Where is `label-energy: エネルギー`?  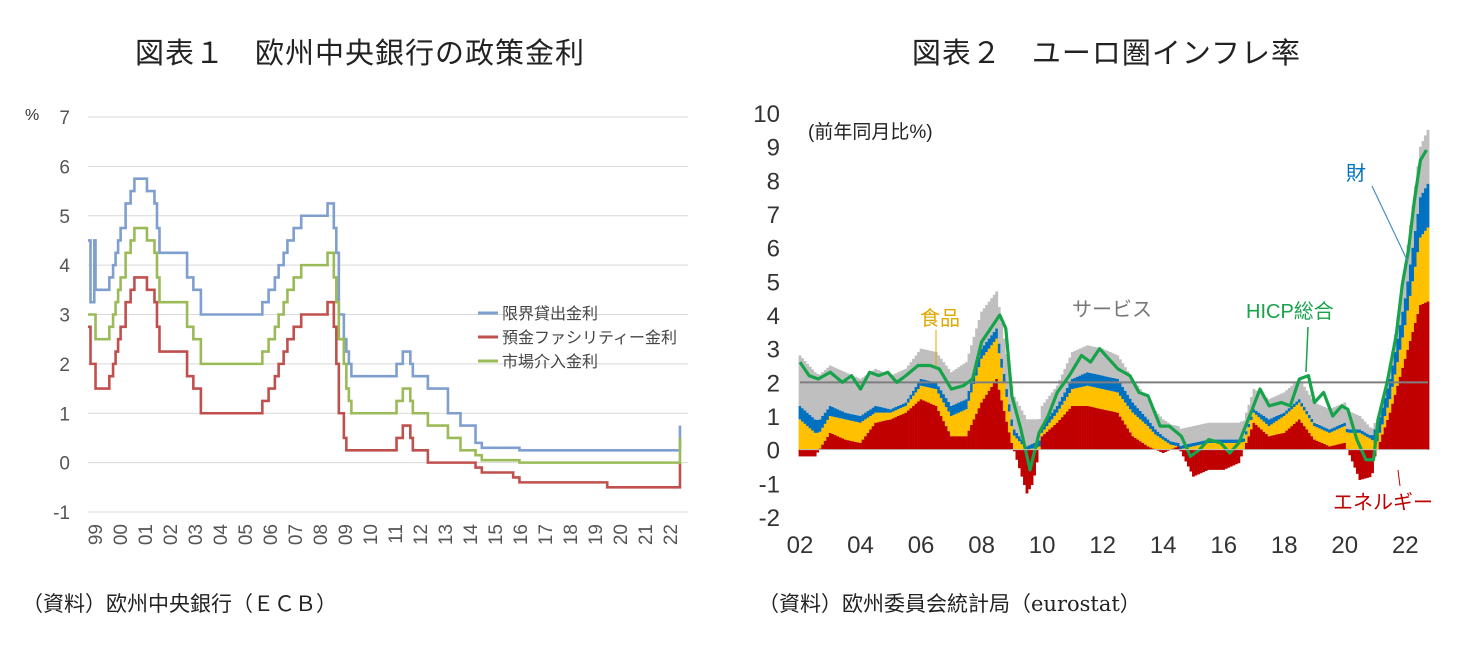
label-energy: エネルギー is located at coordinates (1383, 502).